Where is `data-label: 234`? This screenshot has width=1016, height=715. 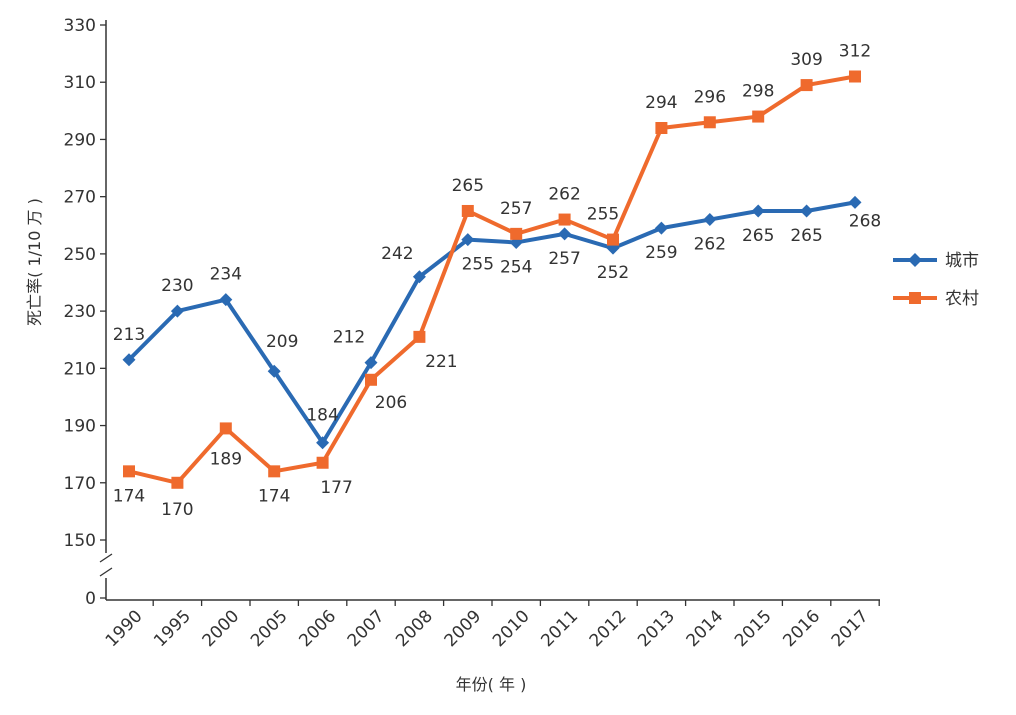 data-label: 234 is located at coordinates (226, 275).